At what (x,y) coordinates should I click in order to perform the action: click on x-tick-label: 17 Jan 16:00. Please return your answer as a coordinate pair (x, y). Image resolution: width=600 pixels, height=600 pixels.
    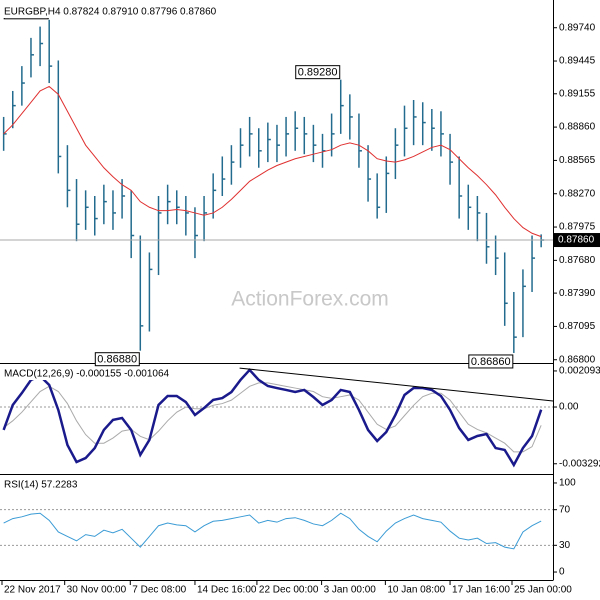
    Looking at the image, I should click on (481, 590).